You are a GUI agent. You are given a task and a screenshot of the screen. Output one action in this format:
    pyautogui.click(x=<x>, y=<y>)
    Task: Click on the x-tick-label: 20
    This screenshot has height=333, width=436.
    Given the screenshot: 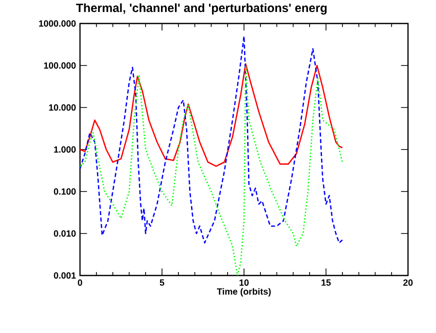 What is the action you would take?
    pyautogui.click(x=408, y=283)
    